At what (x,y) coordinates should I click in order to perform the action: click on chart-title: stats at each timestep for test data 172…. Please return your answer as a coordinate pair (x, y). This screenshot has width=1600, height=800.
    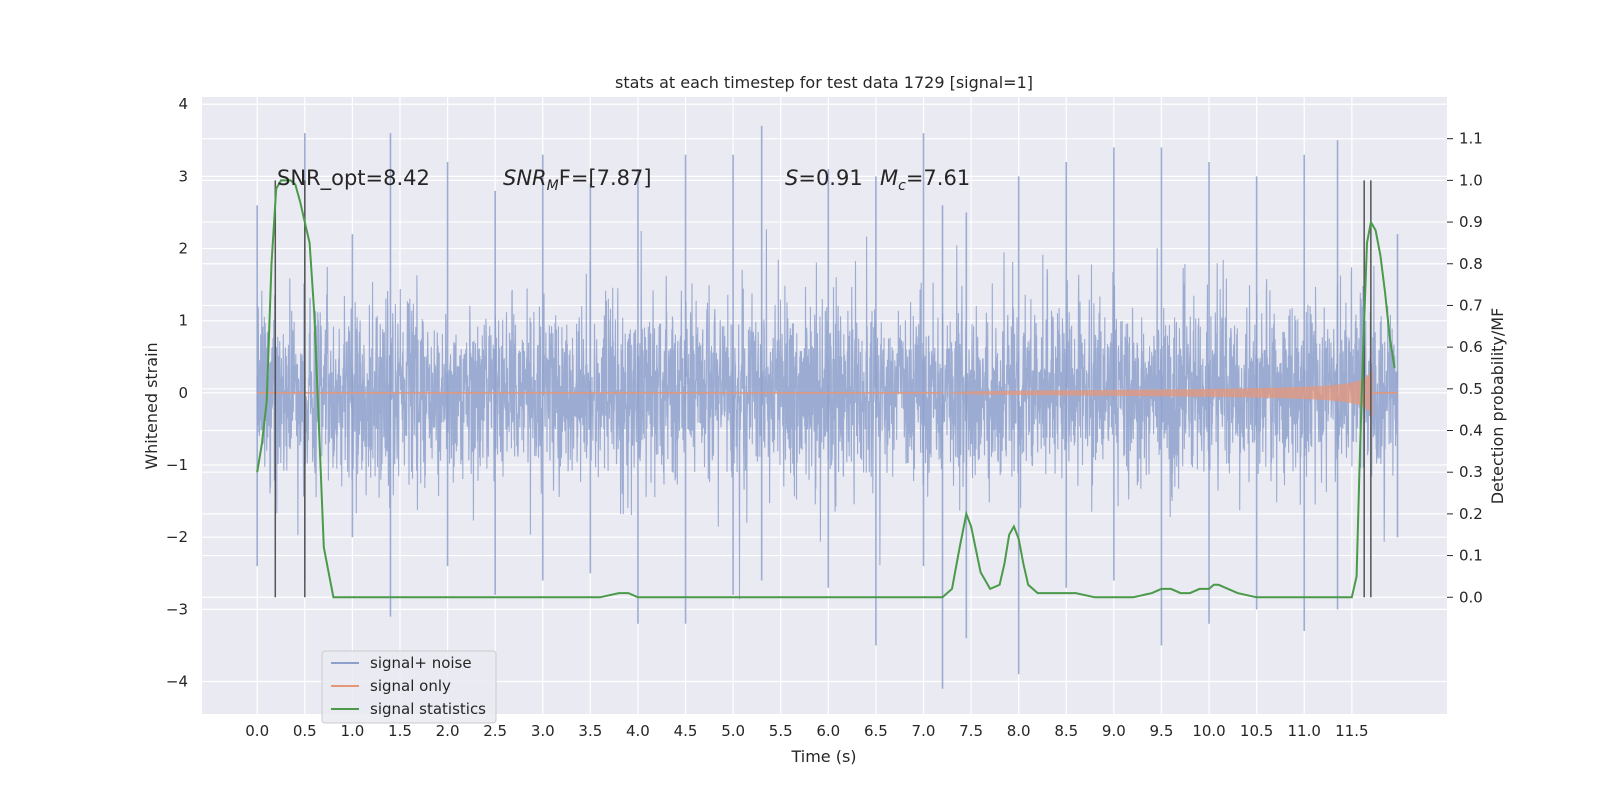
    Looking at the image, I should click on (824, 82).